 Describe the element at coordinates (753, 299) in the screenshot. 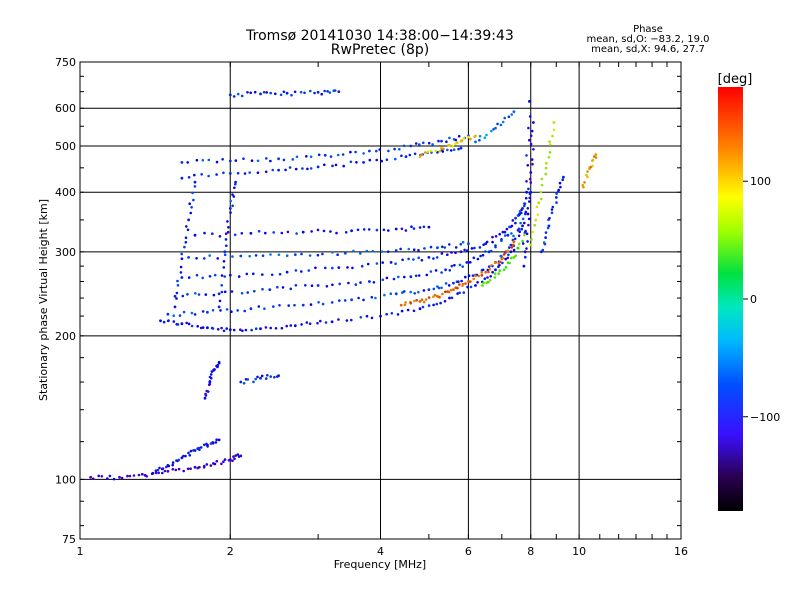

I see `colorbar-tick-label: 0` at that location.